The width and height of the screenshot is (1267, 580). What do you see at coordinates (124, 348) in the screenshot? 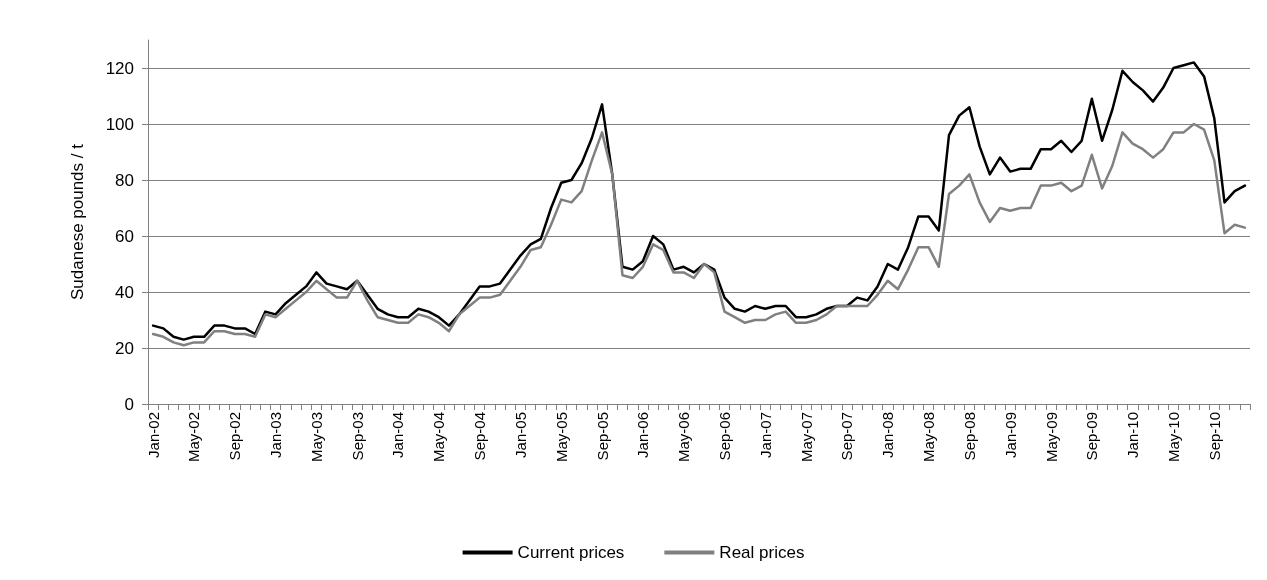
I see `y-tick-label: 20` at bounding box center [124, 348].